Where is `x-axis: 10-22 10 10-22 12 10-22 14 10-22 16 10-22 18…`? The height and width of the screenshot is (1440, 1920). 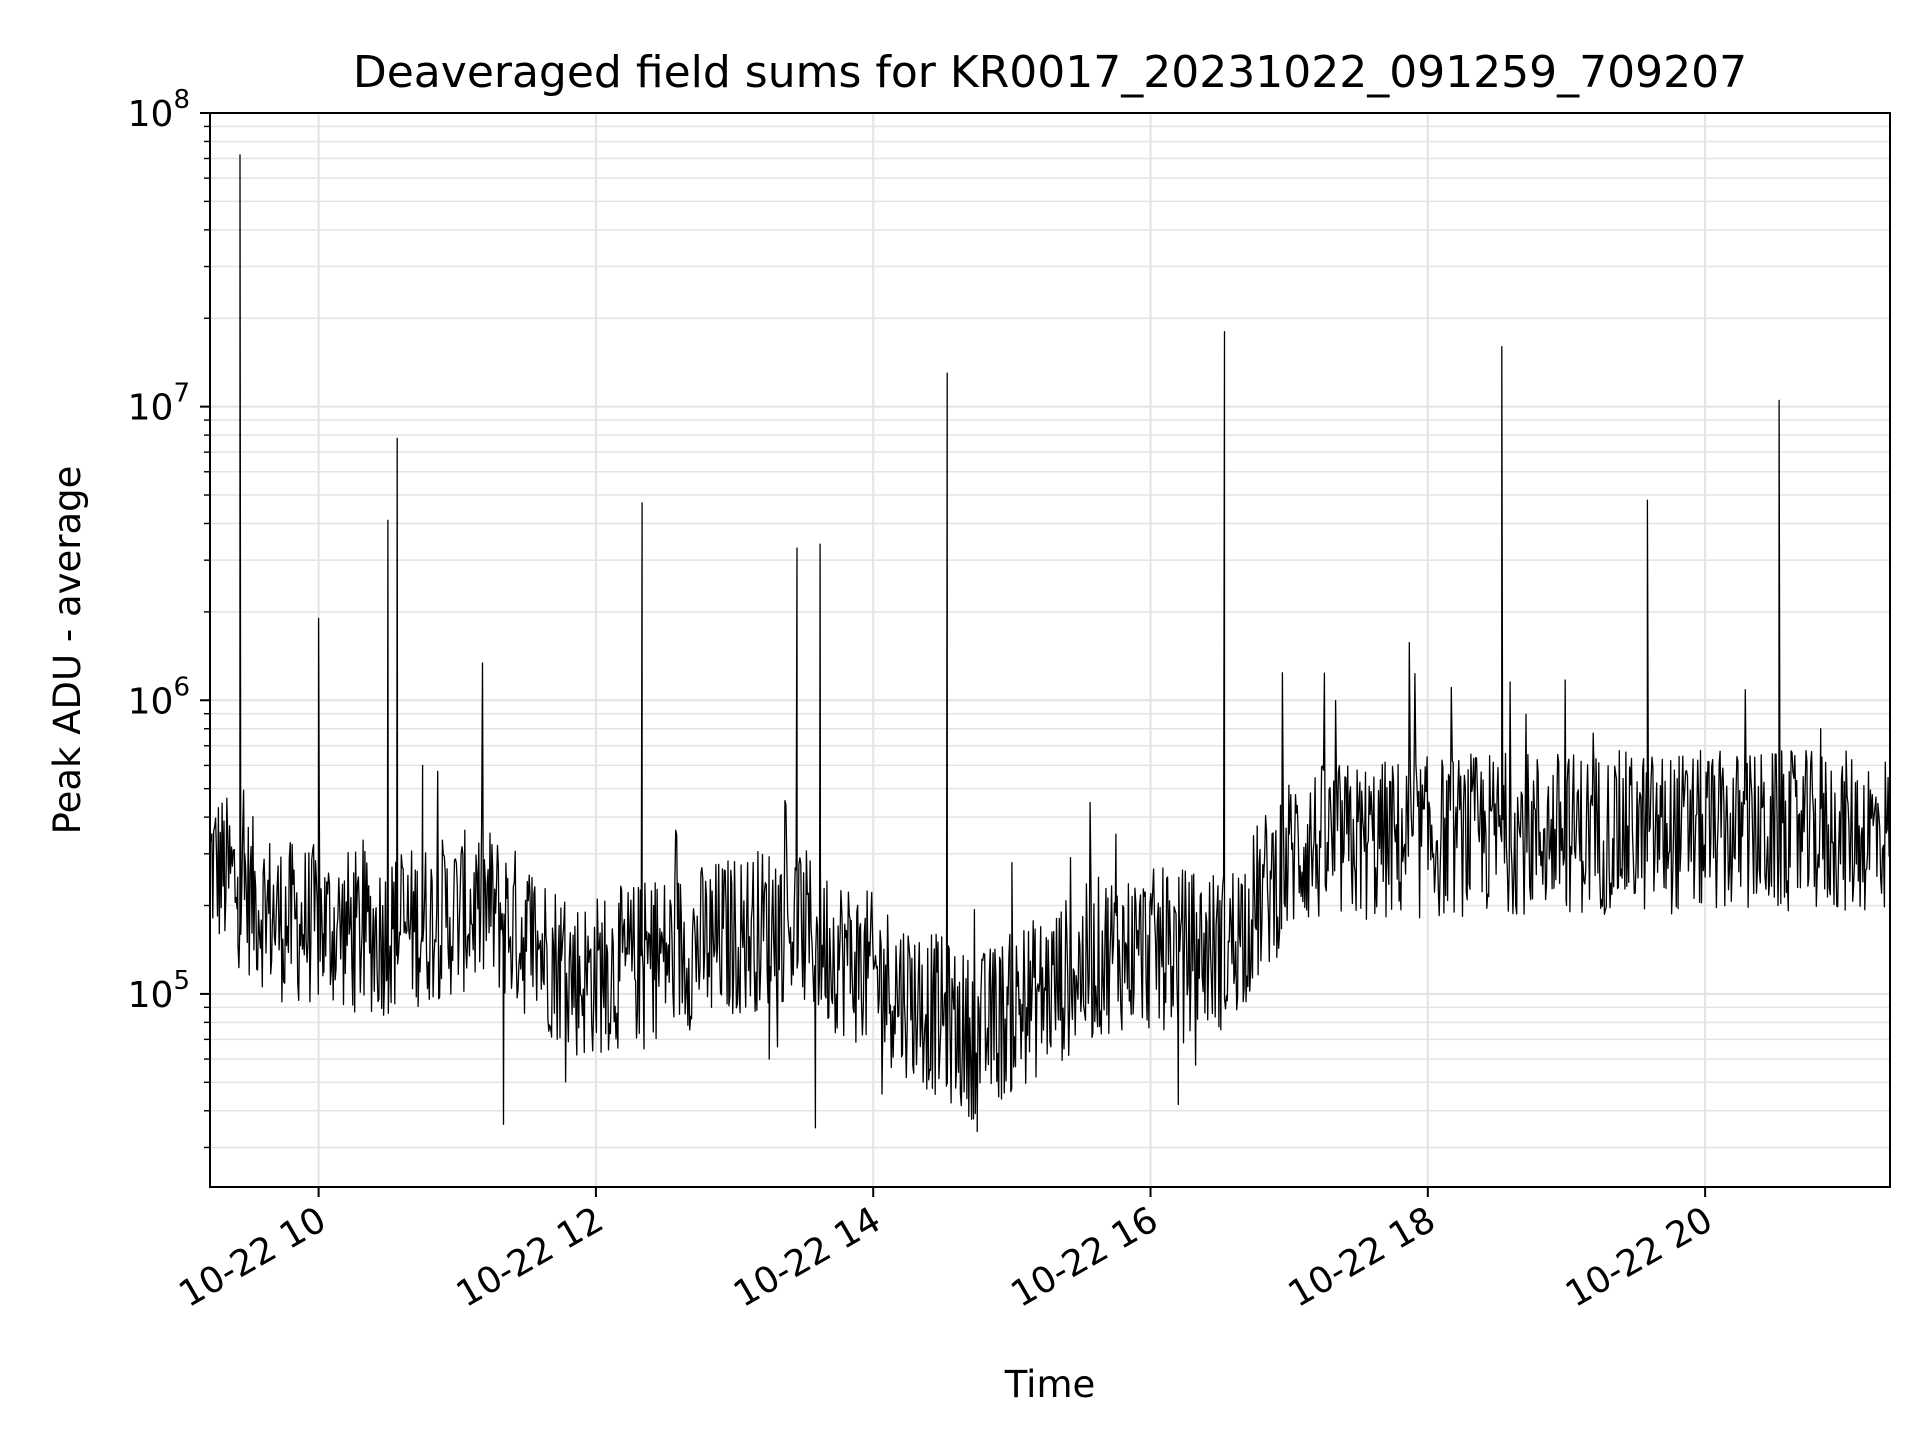 x-axis: 10-22 10 10-22 12 10-22 14 10-22 16 10-22 18… is located at coordinates (946, 1251).